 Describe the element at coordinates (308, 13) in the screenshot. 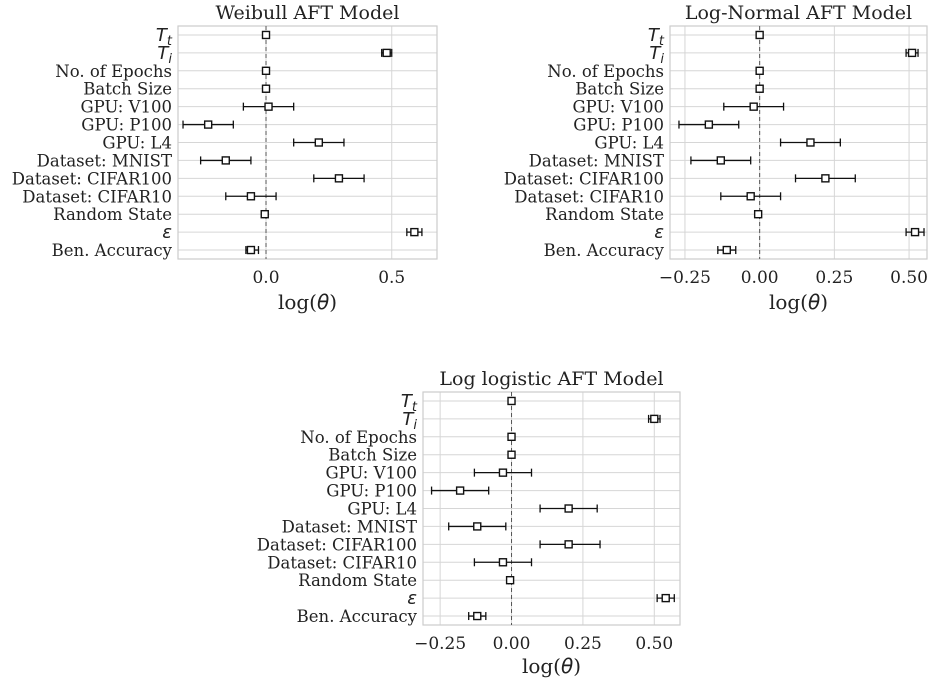

I see `chart-title: Weibull AFT Model` at that location.